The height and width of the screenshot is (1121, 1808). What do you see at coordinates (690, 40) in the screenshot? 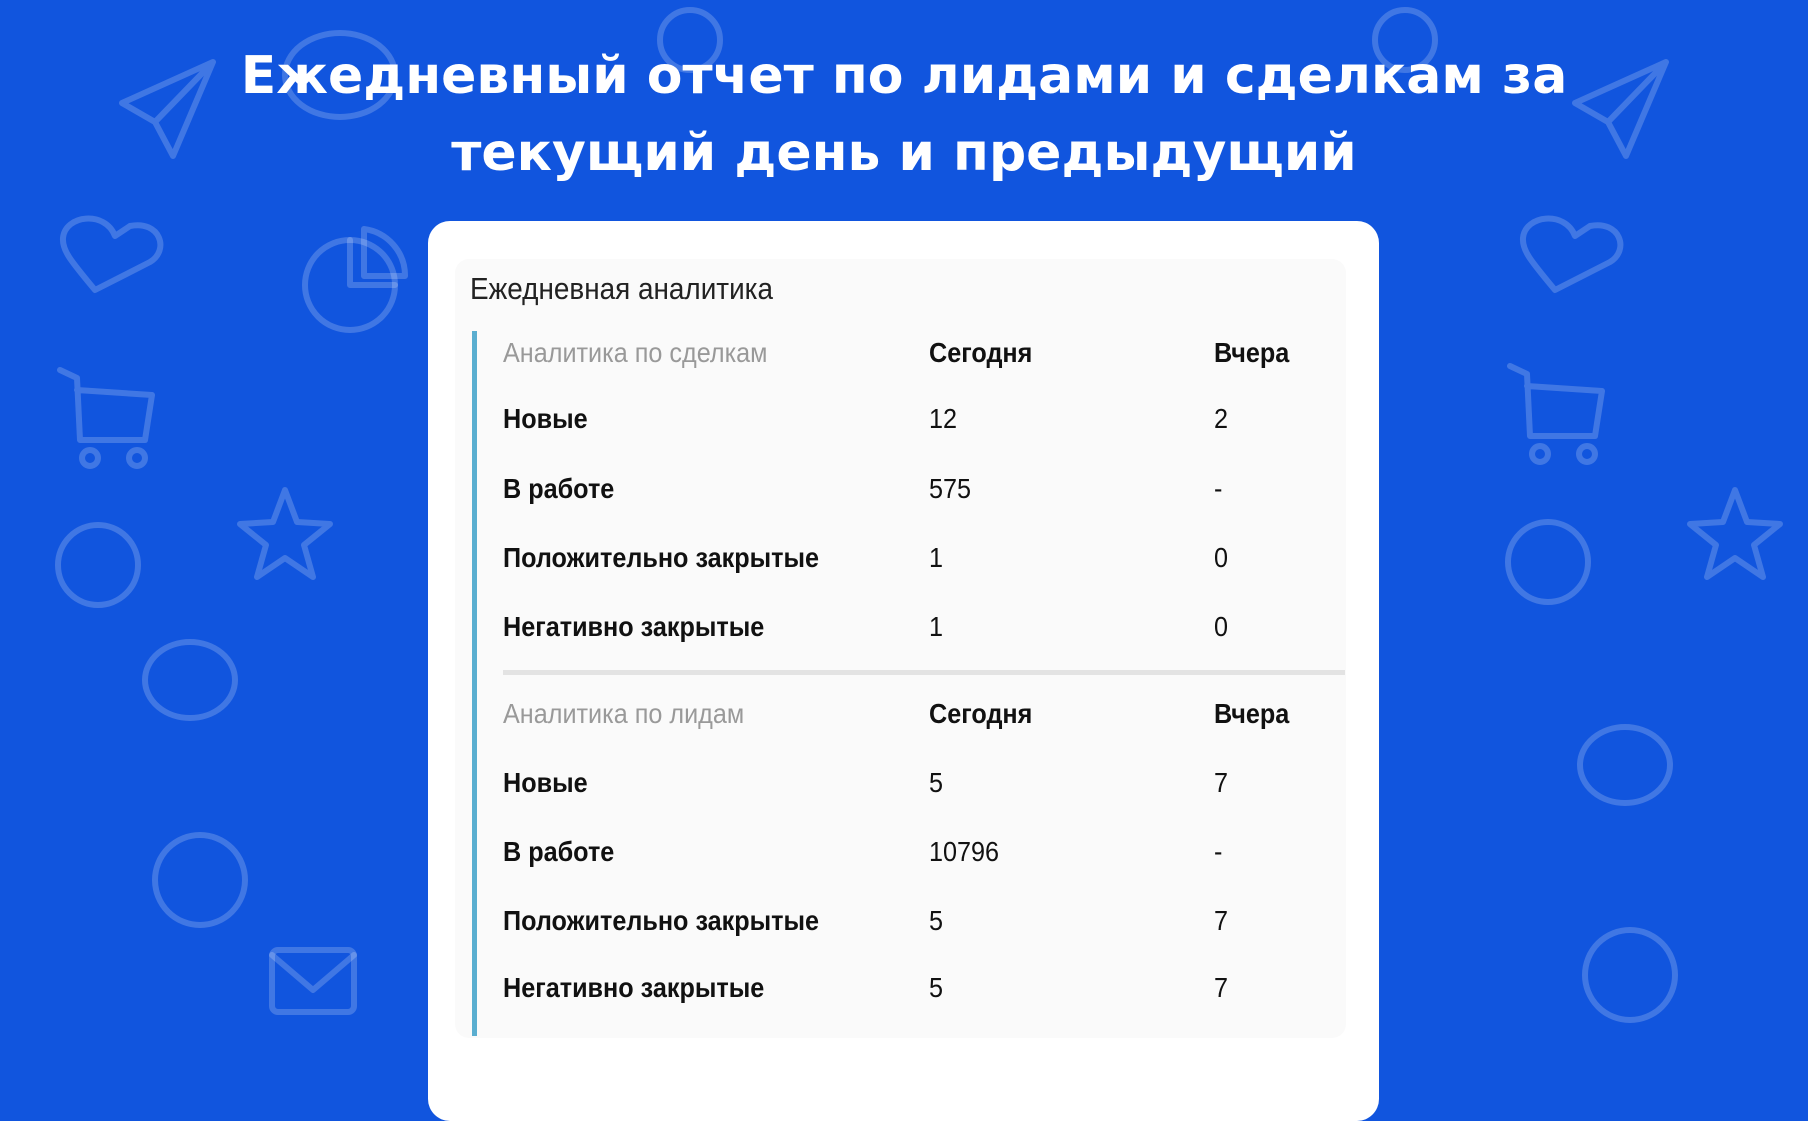
I see `gear-icon` at bounding box center [690, 40].